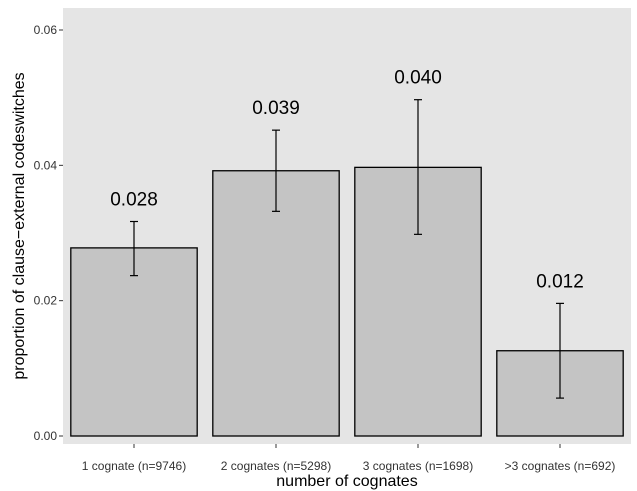 This screenshot has width=637, height=491. I want to click on x-axis-title: number of cognates, so click(346, 481).